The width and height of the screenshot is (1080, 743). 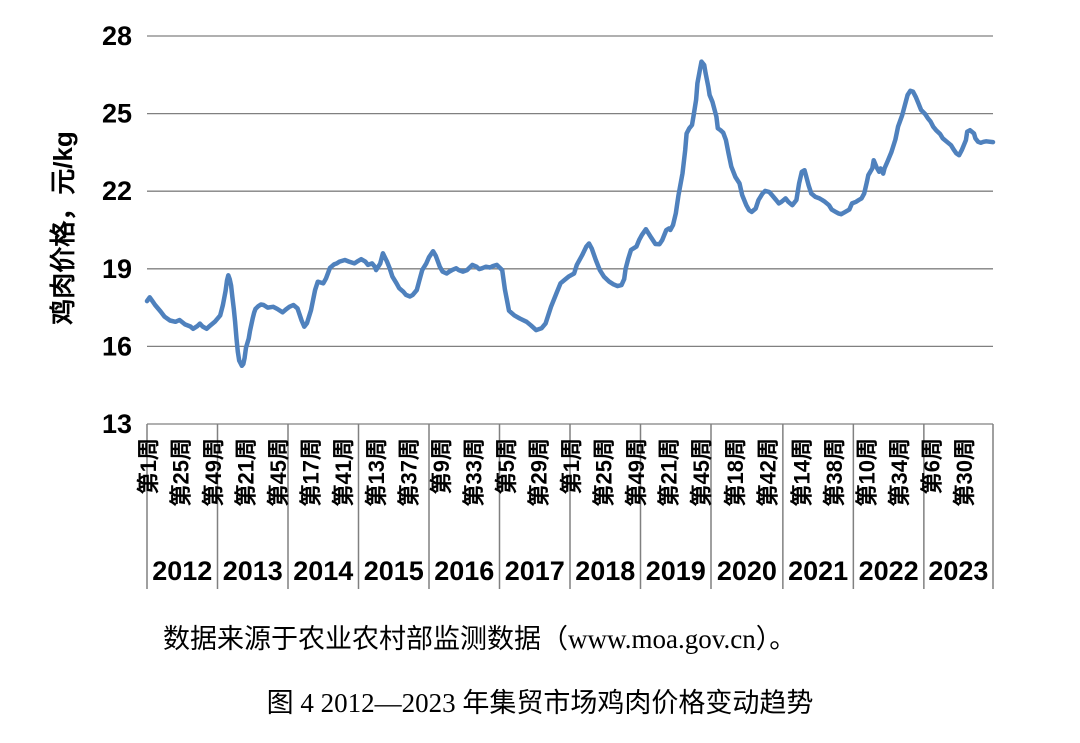 I want to click on year-label: 2013, so click(x=253, y=571).